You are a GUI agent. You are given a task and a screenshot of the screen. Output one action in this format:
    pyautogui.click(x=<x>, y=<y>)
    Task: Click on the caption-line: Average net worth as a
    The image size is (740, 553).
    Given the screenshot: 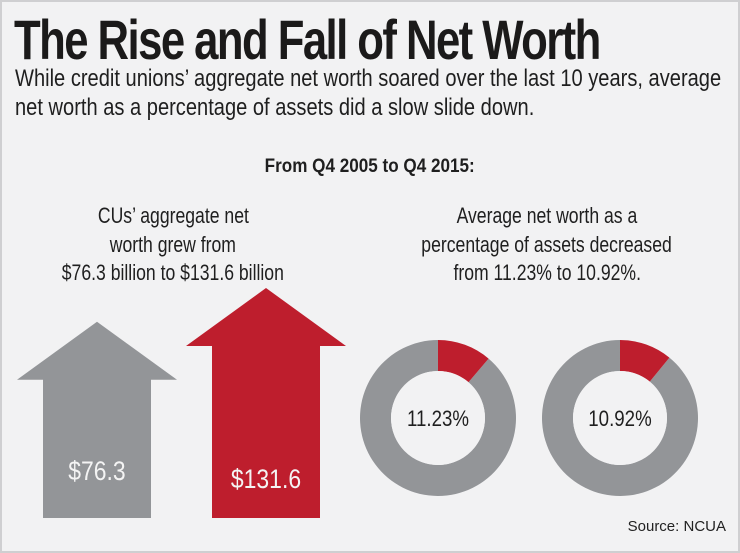 What is the action you would take?
    pyautogui.click(x=547, y=215)
    